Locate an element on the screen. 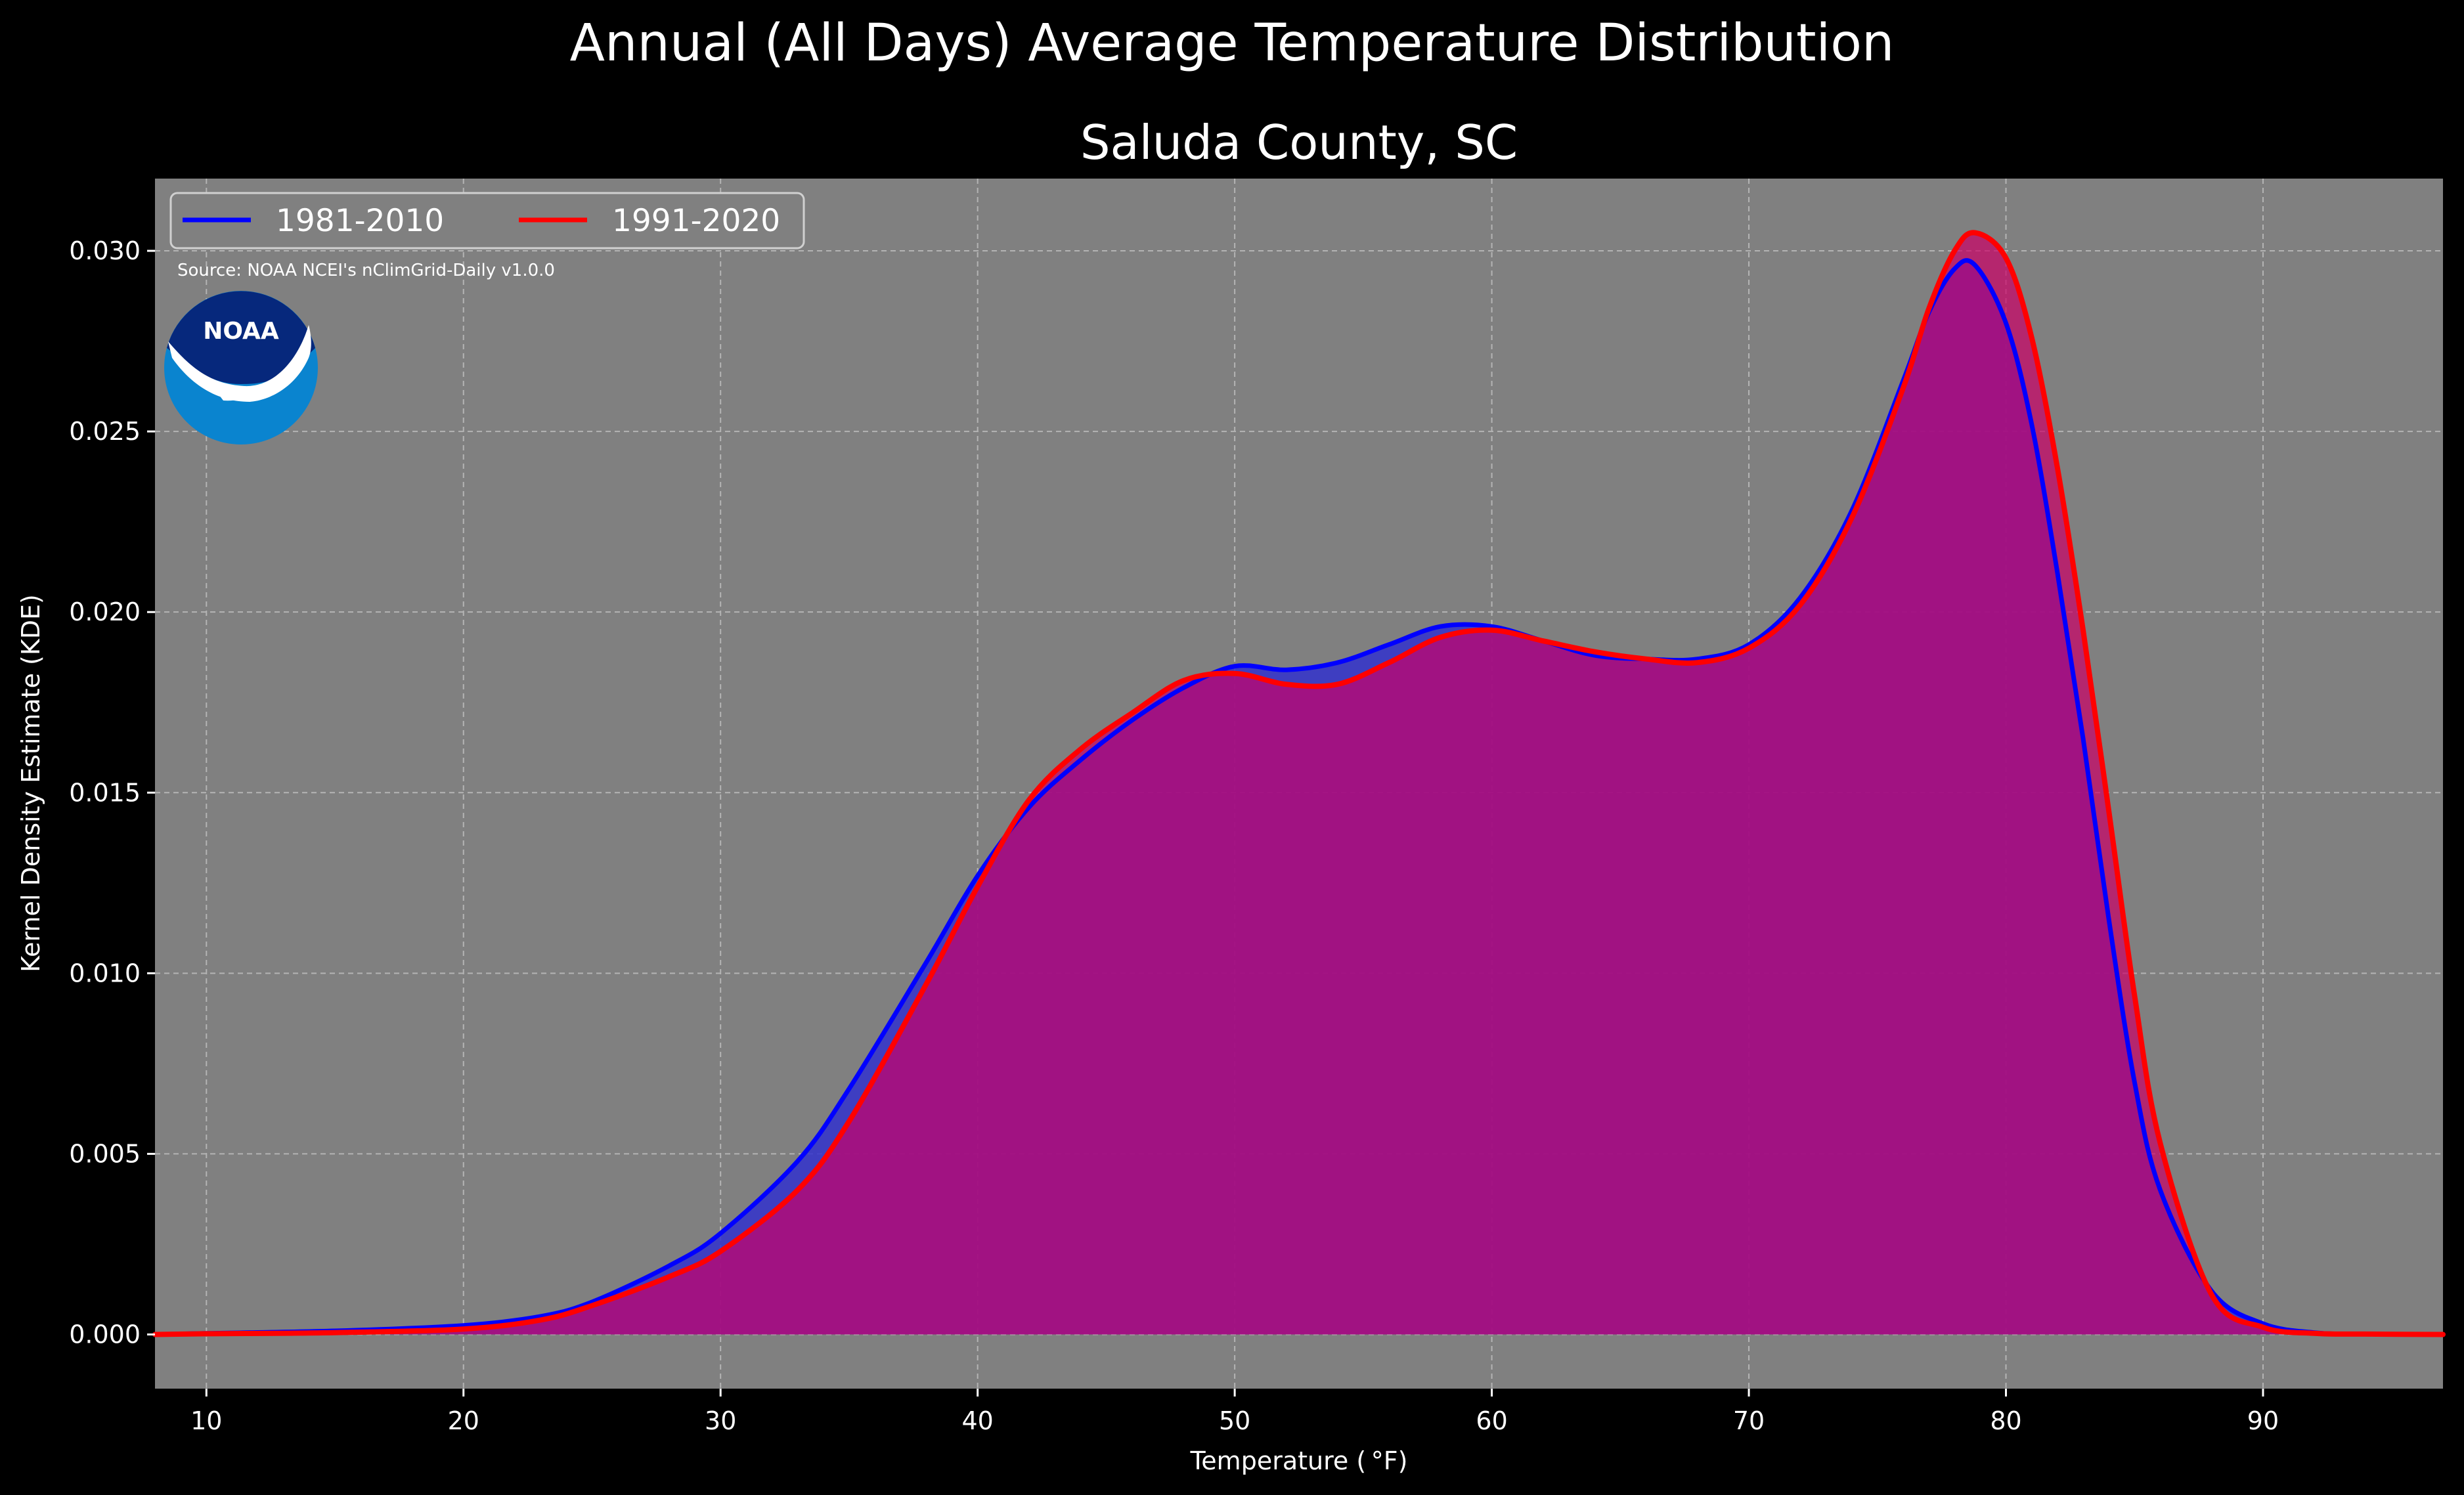 This screenshot has height=1495, width=2464. x-tick-label: 40 is located at coordinates (977, 1420).